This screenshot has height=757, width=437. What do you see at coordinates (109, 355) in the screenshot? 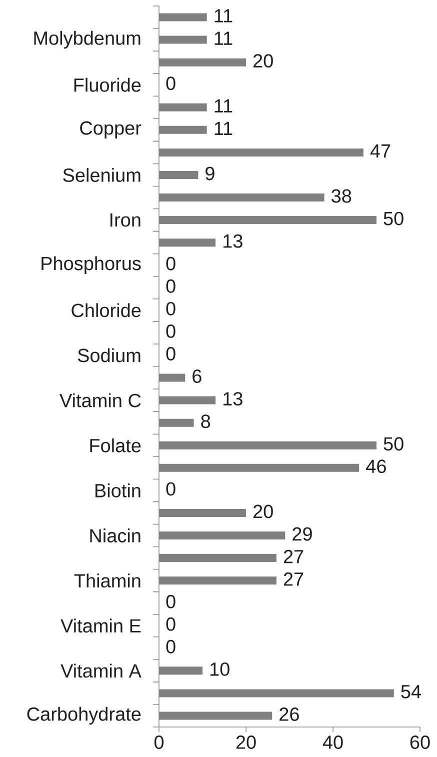
I see `y-tick-label: Sodium` at bounding box center [109, 355].